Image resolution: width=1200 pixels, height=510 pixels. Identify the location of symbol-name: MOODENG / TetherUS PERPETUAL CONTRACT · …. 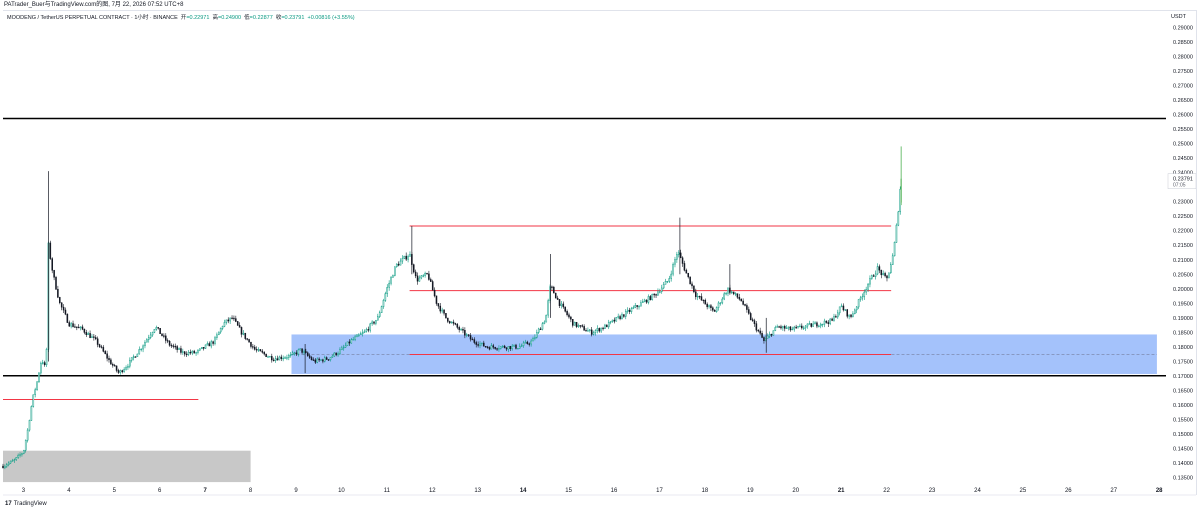
(92, 18).